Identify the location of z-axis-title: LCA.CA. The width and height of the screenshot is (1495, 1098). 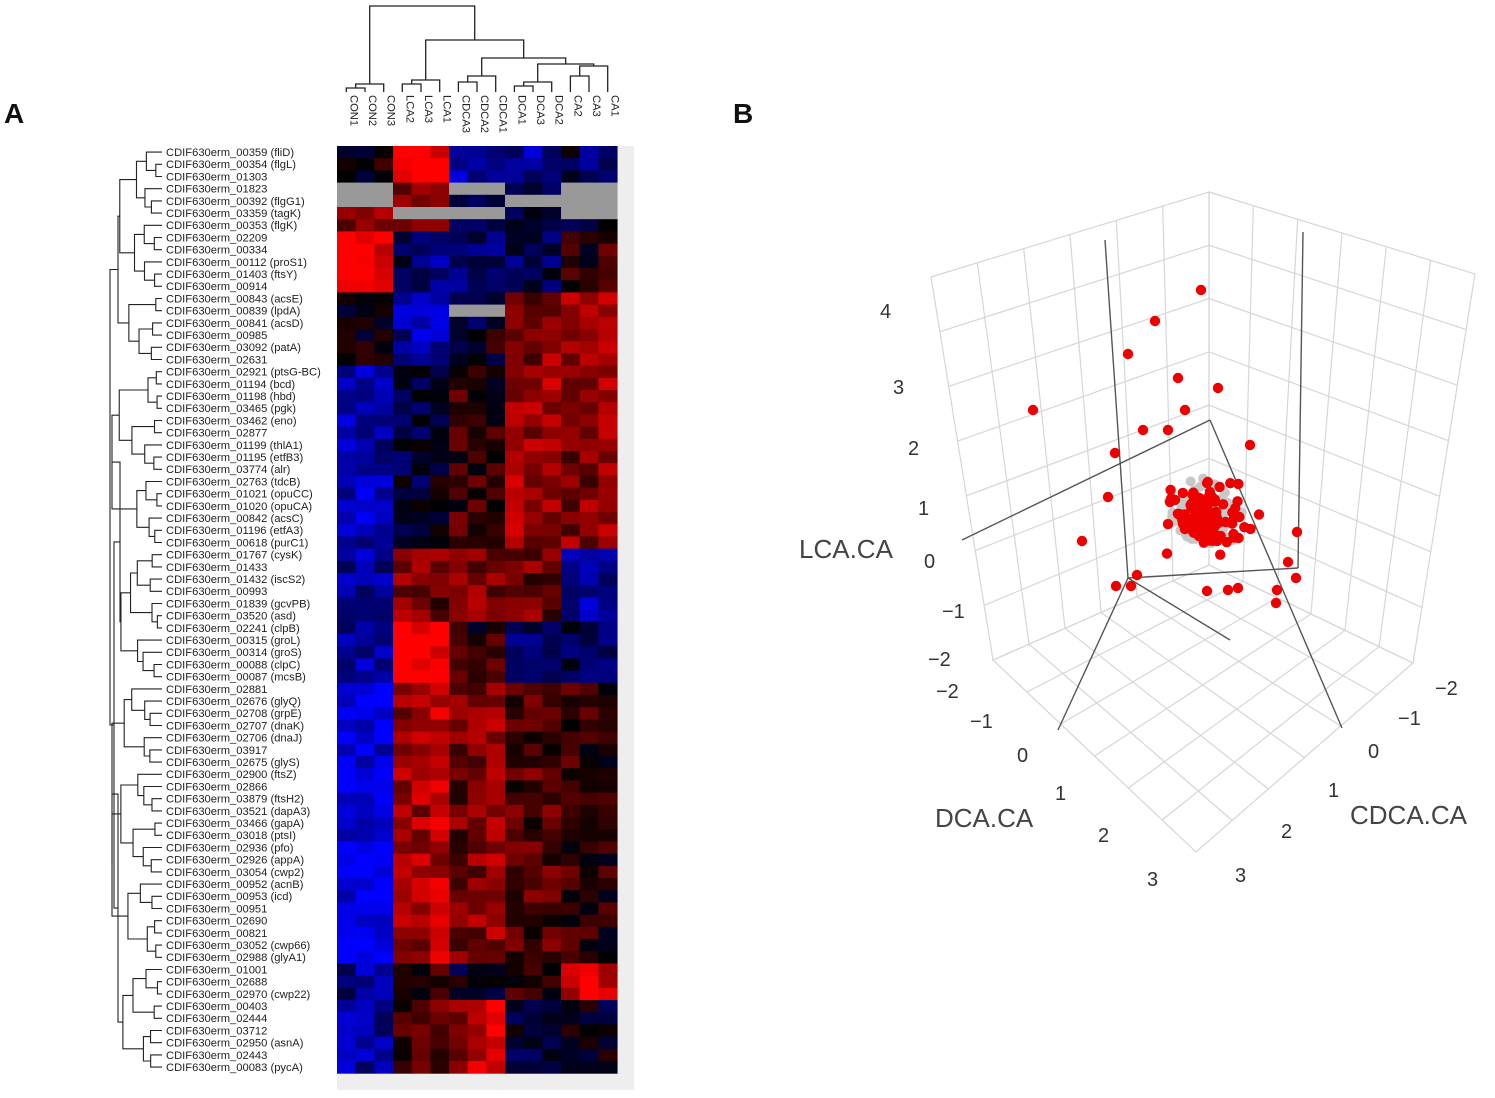
(846, 549).